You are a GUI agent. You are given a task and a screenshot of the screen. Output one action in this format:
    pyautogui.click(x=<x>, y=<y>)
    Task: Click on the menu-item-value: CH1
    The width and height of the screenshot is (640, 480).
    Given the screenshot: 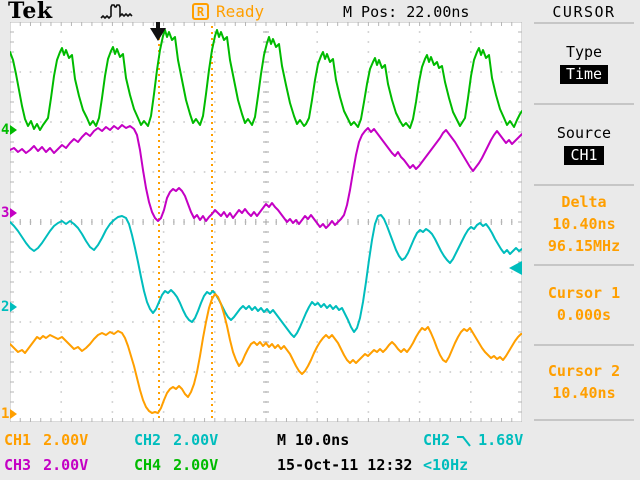 What is the action you would take?
    pyautogui.click(x=584, y=155)
    